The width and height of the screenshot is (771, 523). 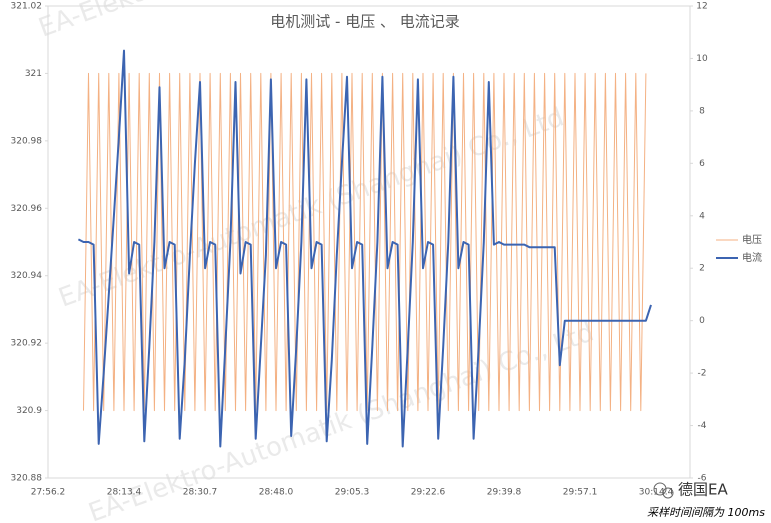 What do you see at coordinates (702, 269) in the screenshot?
I see `y2-tick-label: 2` at bounding box center [702, 269].